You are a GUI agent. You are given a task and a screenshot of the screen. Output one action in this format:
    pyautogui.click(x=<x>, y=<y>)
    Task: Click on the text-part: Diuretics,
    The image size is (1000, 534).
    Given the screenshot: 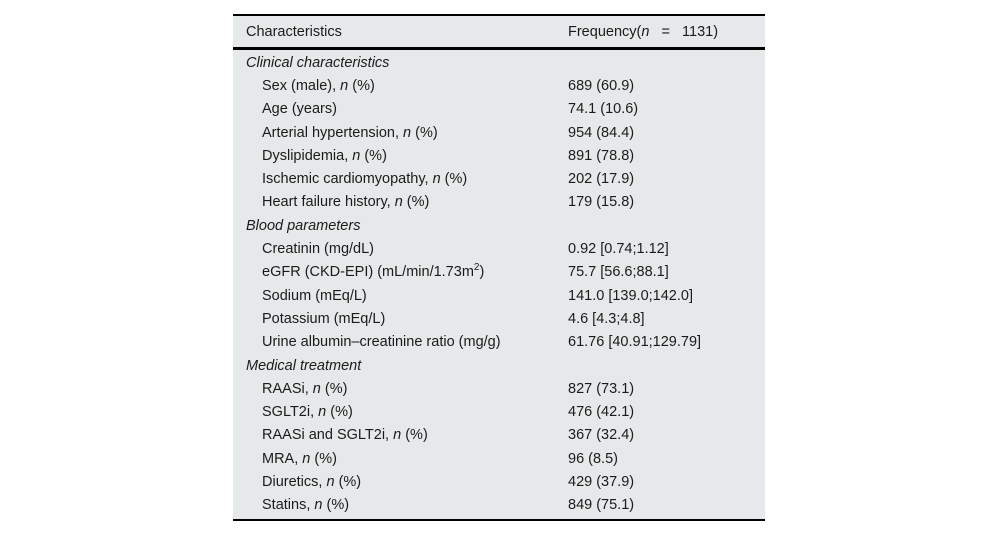 What is the action you would take?
    pyautogui.click(x=294, y=481)
    